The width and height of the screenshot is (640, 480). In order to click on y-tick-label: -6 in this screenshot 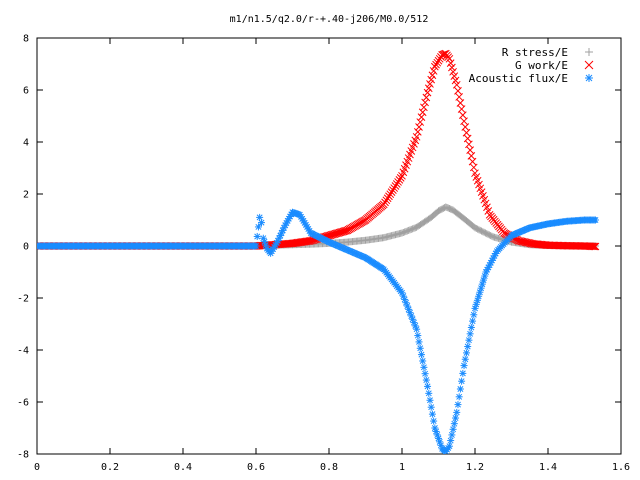, I will do `click(23, 403)`.